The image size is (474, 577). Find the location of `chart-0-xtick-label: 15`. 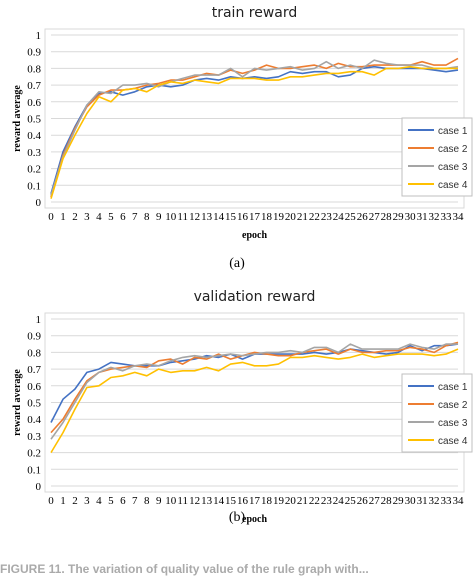

chart-0-xtick-label: 15 is located at coordinates (231, 217).